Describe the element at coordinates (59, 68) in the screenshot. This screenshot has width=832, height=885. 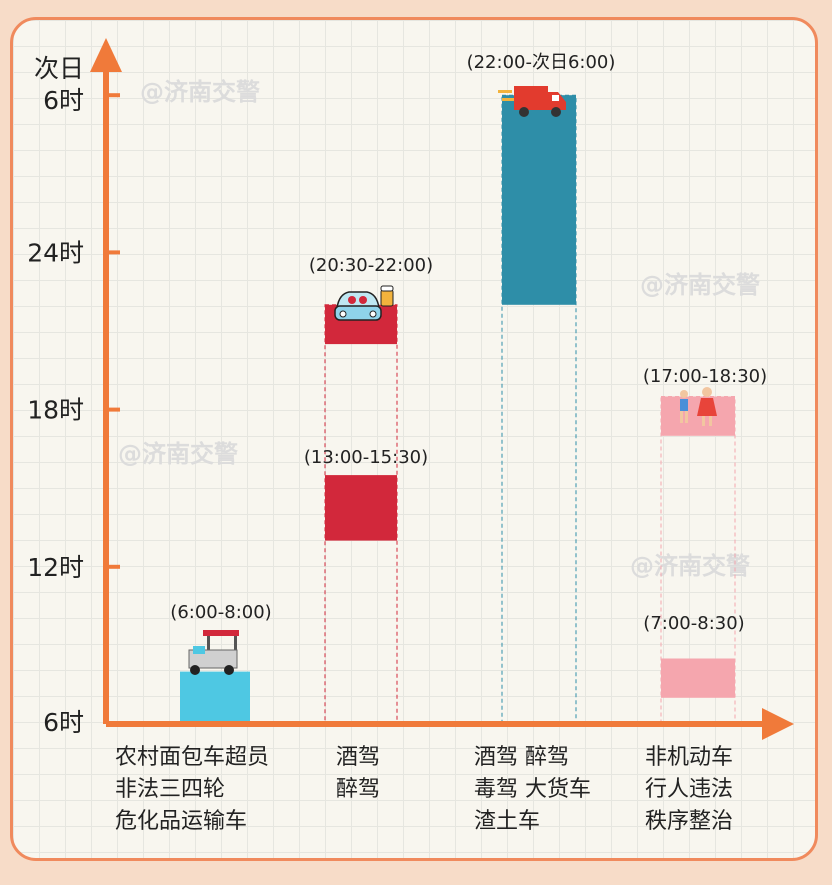
I see `y-tick-label: 次日` at that location.